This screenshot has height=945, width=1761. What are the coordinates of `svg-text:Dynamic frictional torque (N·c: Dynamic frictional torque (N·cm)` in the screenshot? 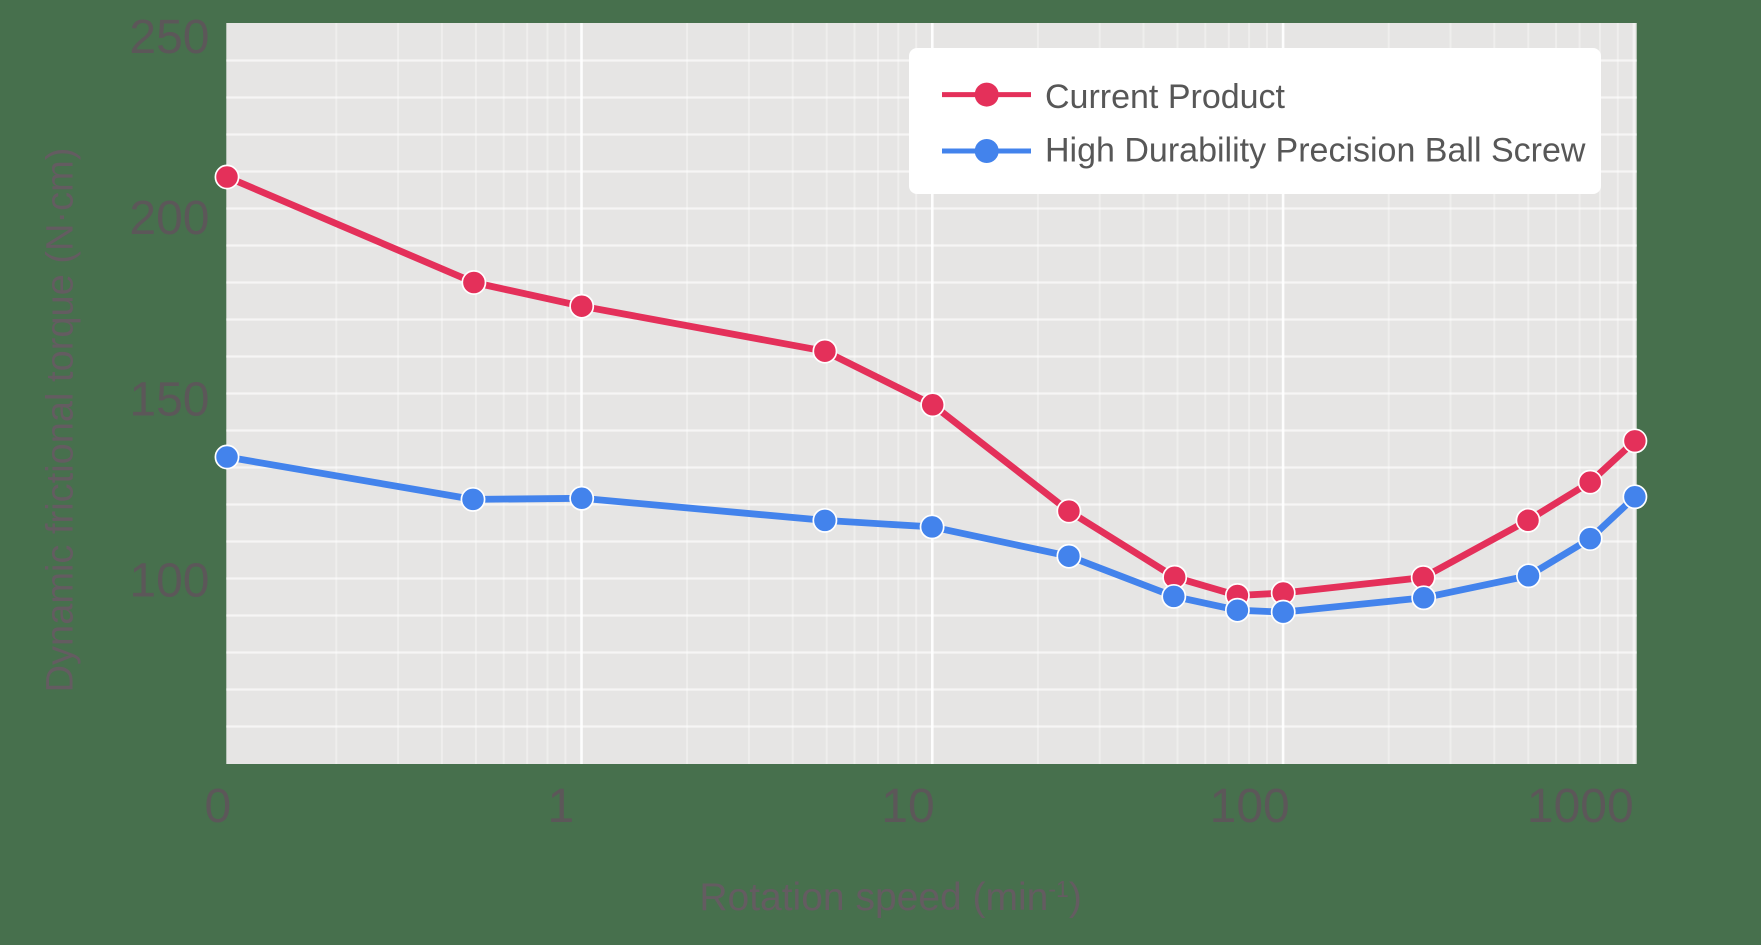 It's located at (60, 420).